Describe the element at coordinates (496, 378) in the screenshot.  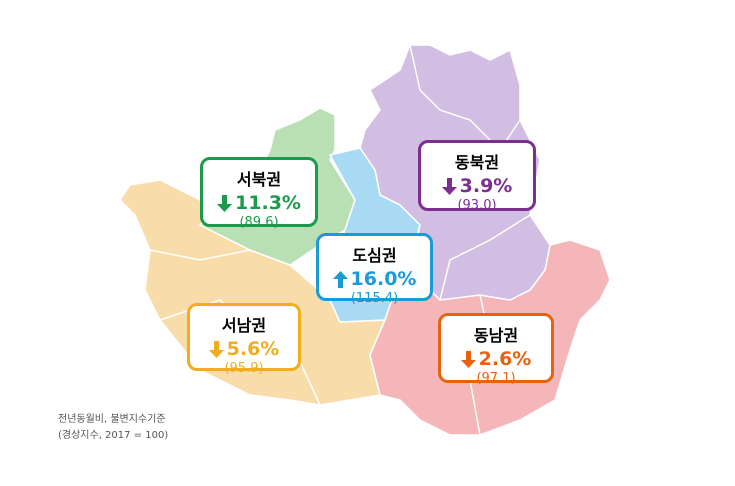
I see `index: (97.1)` at that location.